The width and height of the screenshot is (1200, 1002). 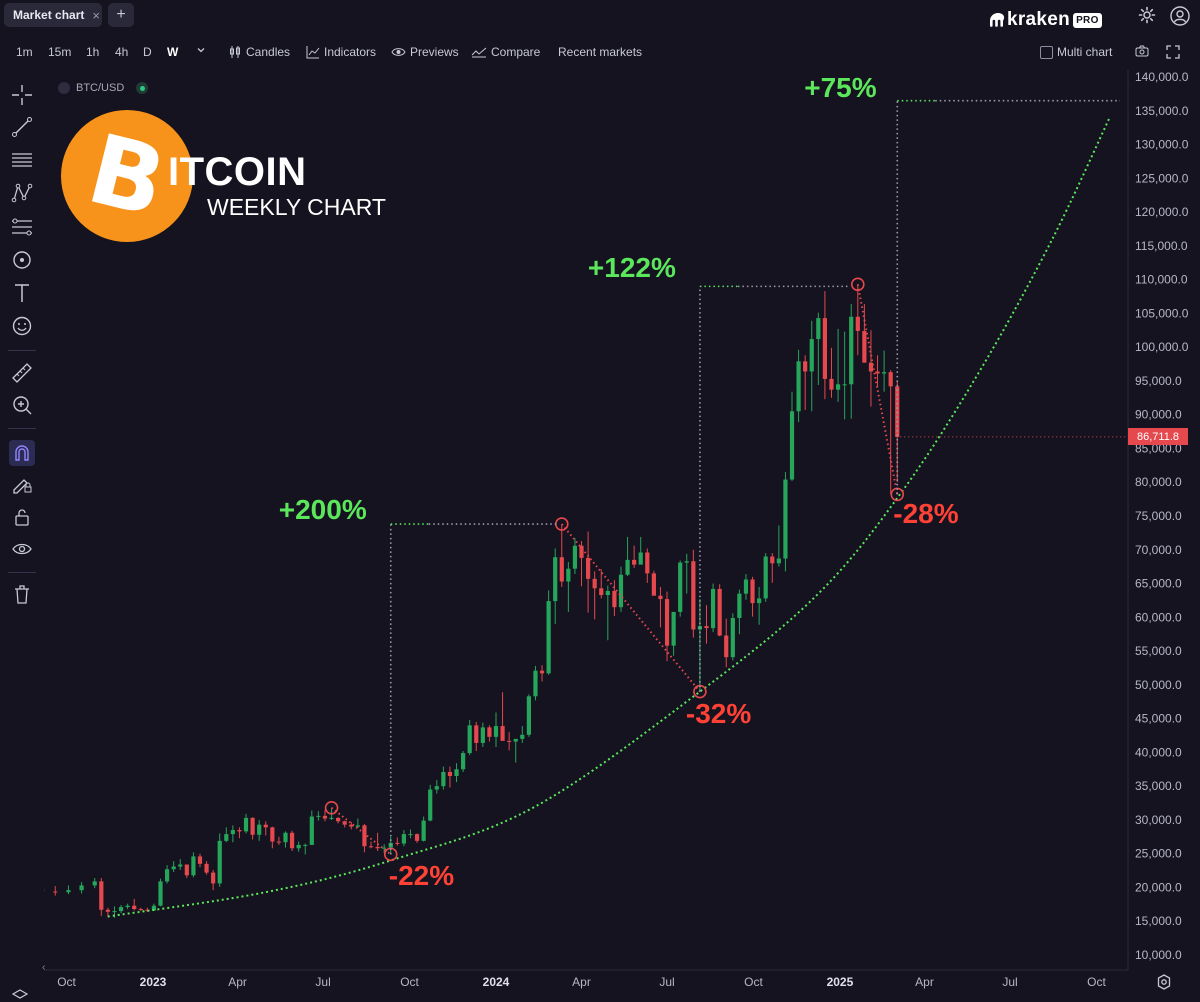 What do you see at coordinates (22, 227) in the screenshot?
I see `fibonacci-tool` at bounding box center [22, 227].